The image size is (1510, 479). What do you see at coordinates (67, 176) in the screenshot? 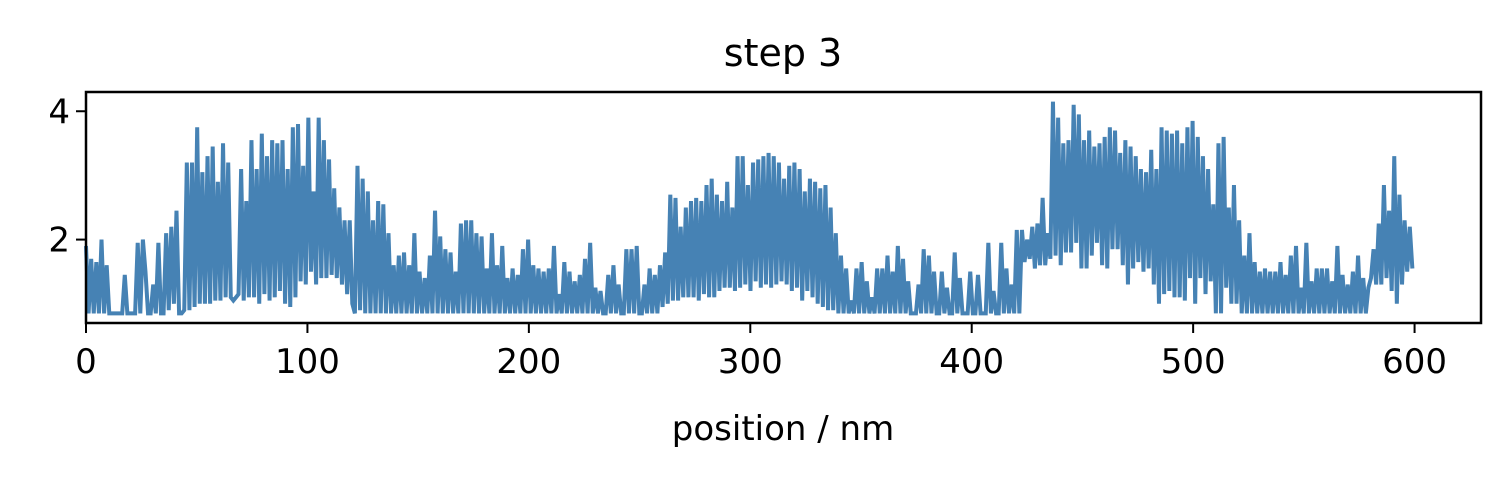
I see `y-axis: 24` at bounding box center [67, 176].